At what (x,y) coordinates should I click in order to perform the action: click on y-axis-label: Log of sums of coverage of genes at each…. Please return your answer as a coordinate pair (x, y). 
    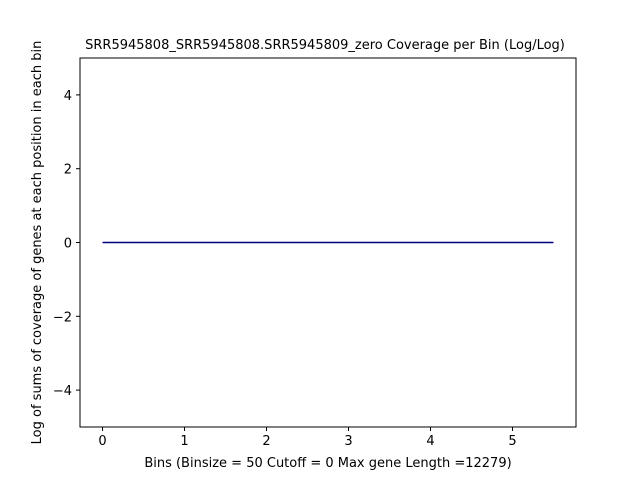
    Looking at the image, I should click on (37, 243).